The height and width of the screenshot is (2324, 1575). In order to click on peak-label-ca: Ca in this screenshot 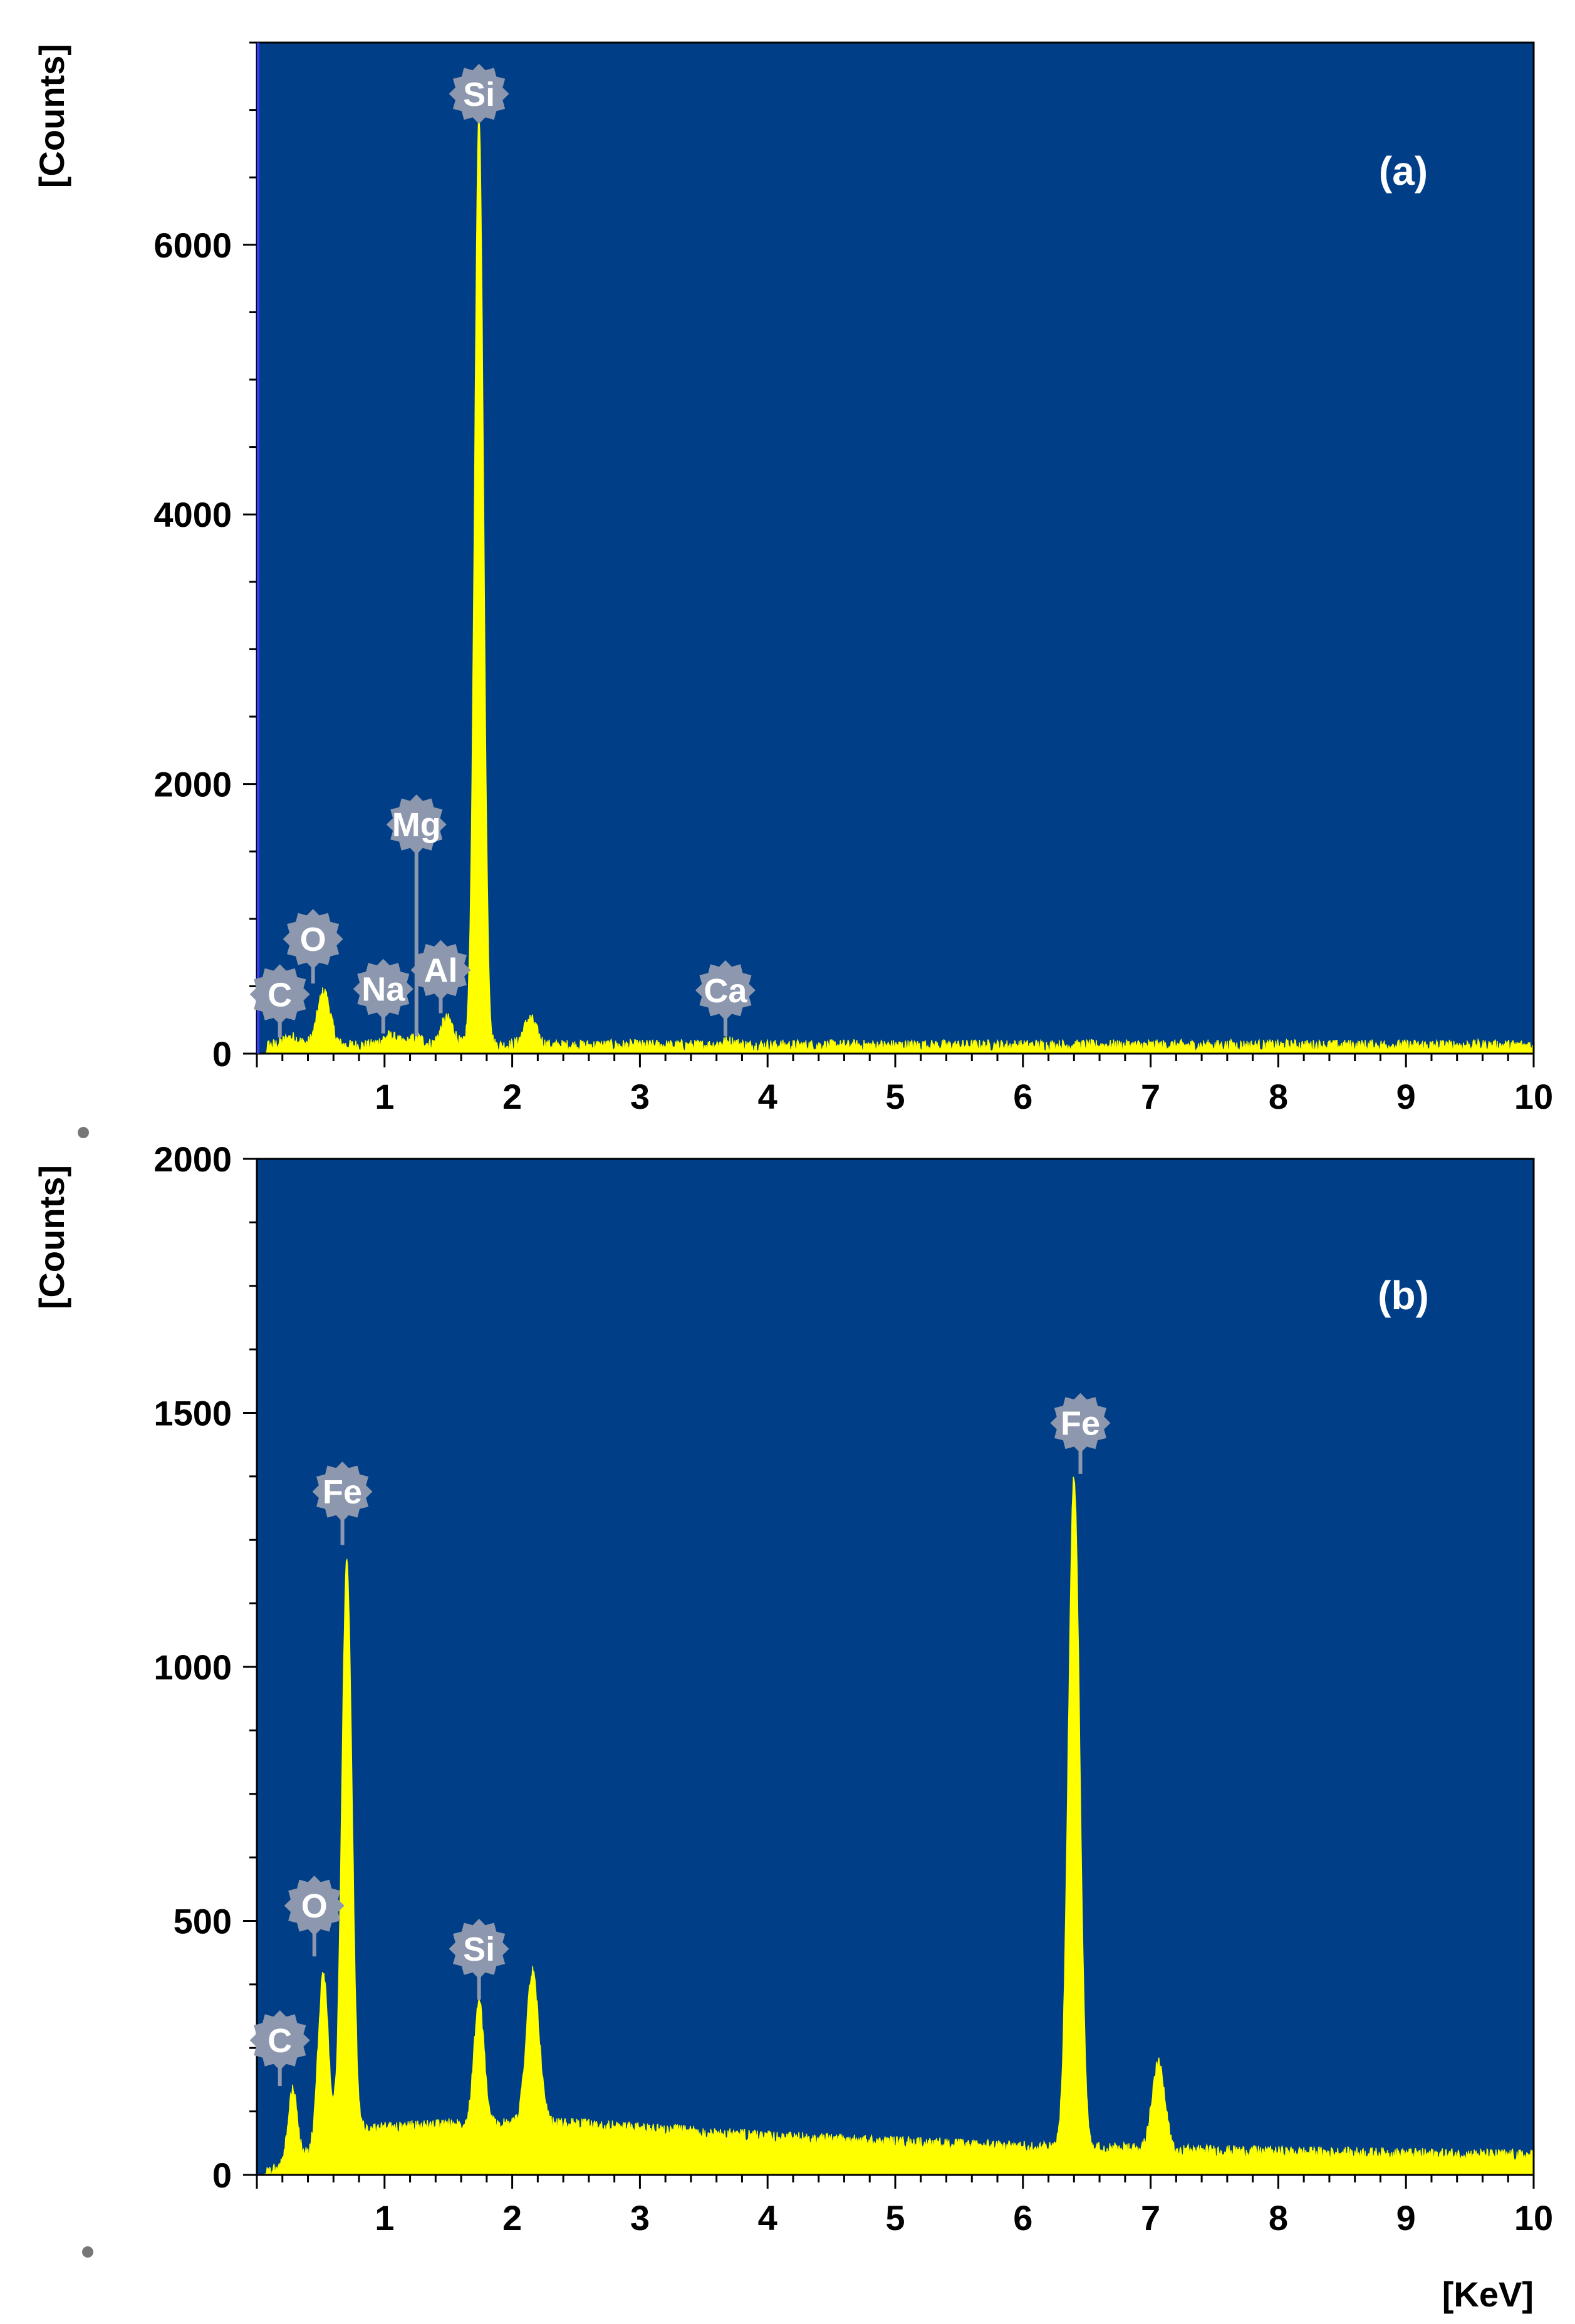, I will do `click(725, 991)`.